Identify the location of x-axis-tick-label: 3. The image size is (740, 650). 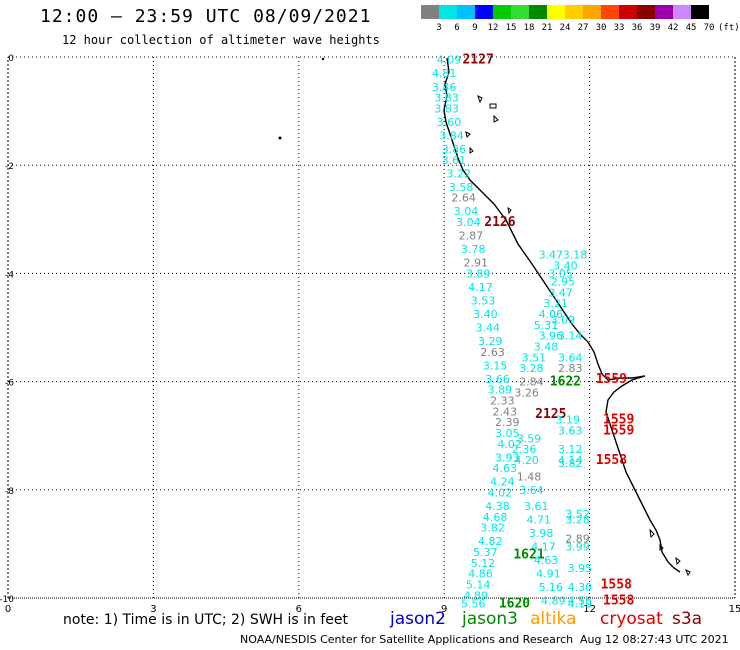
(153, 609).